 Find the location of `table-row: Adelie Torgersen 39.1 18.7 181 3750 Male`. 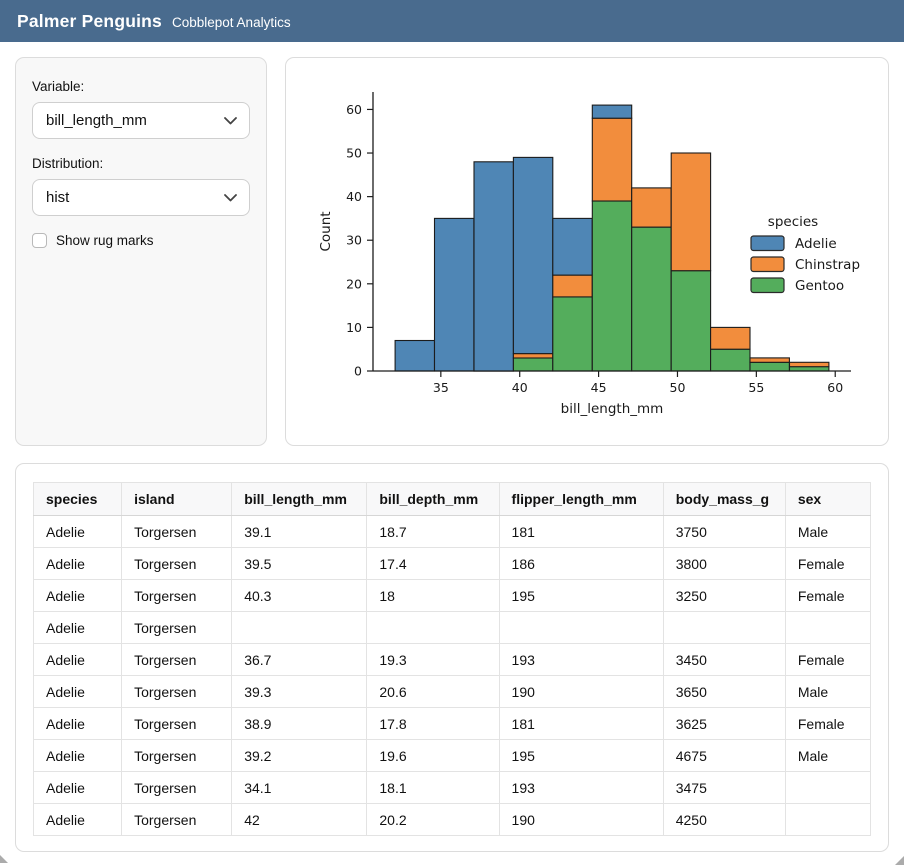

table-row: Adelie Torgersen 39.1 18.7 181 3750 Male is located at coordinates (452, 531).